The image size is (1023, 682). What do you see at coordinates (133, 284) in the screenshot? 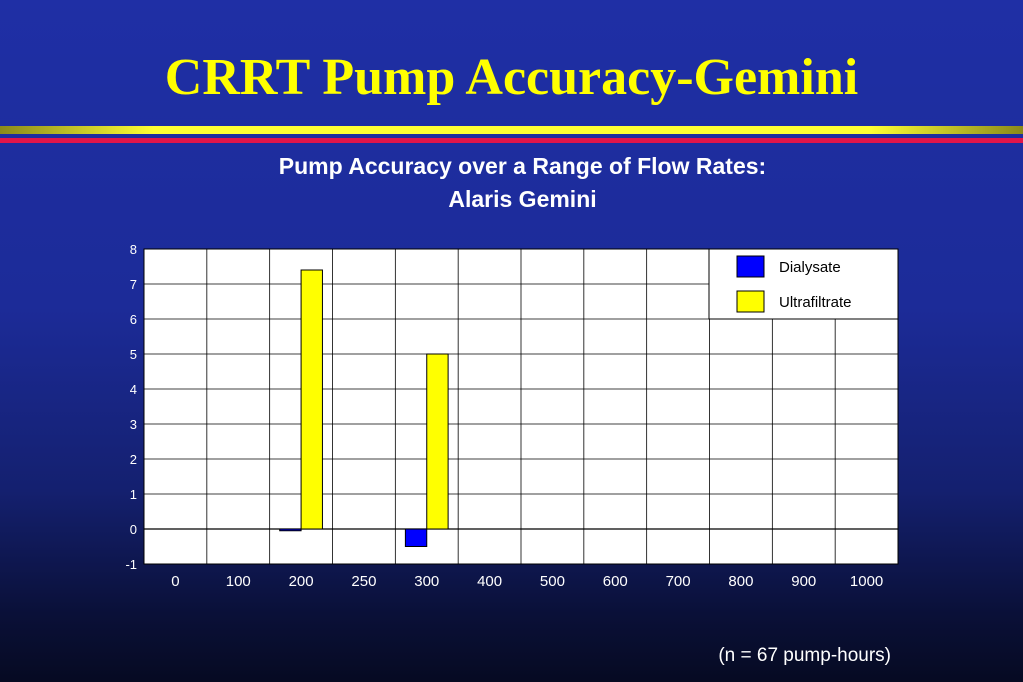
I see `y-tick-label: 7` at bounding box center [133, 284].